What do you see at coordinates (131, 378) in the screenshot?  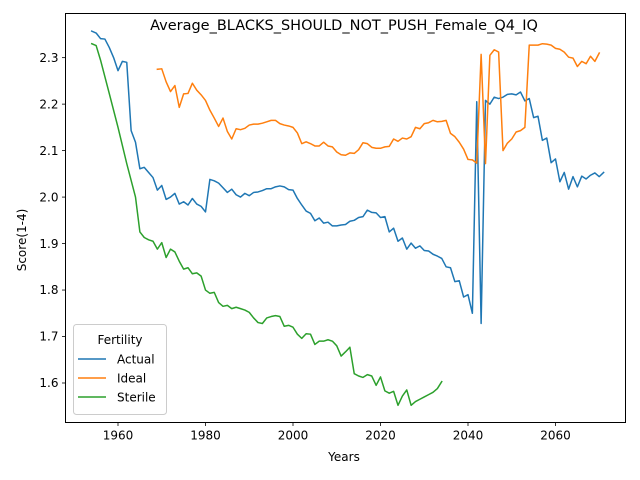 I see `legend-label-ideal: Ideal` at bounding box center [131, 378].